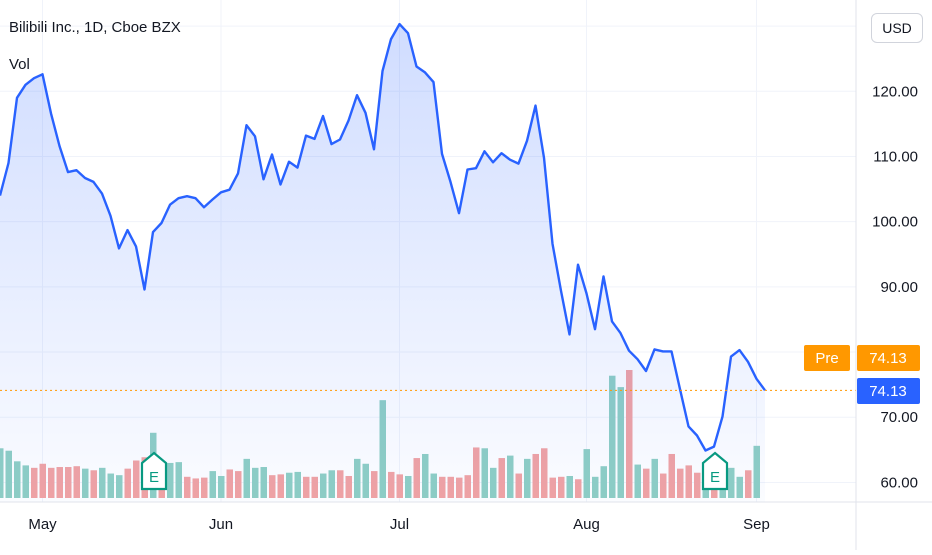 The width and height of the screenshot is (932, 555). Describe the element at coordinates (756, 524) in the screenshot. I see `x-tick-label: Sep` at that location.